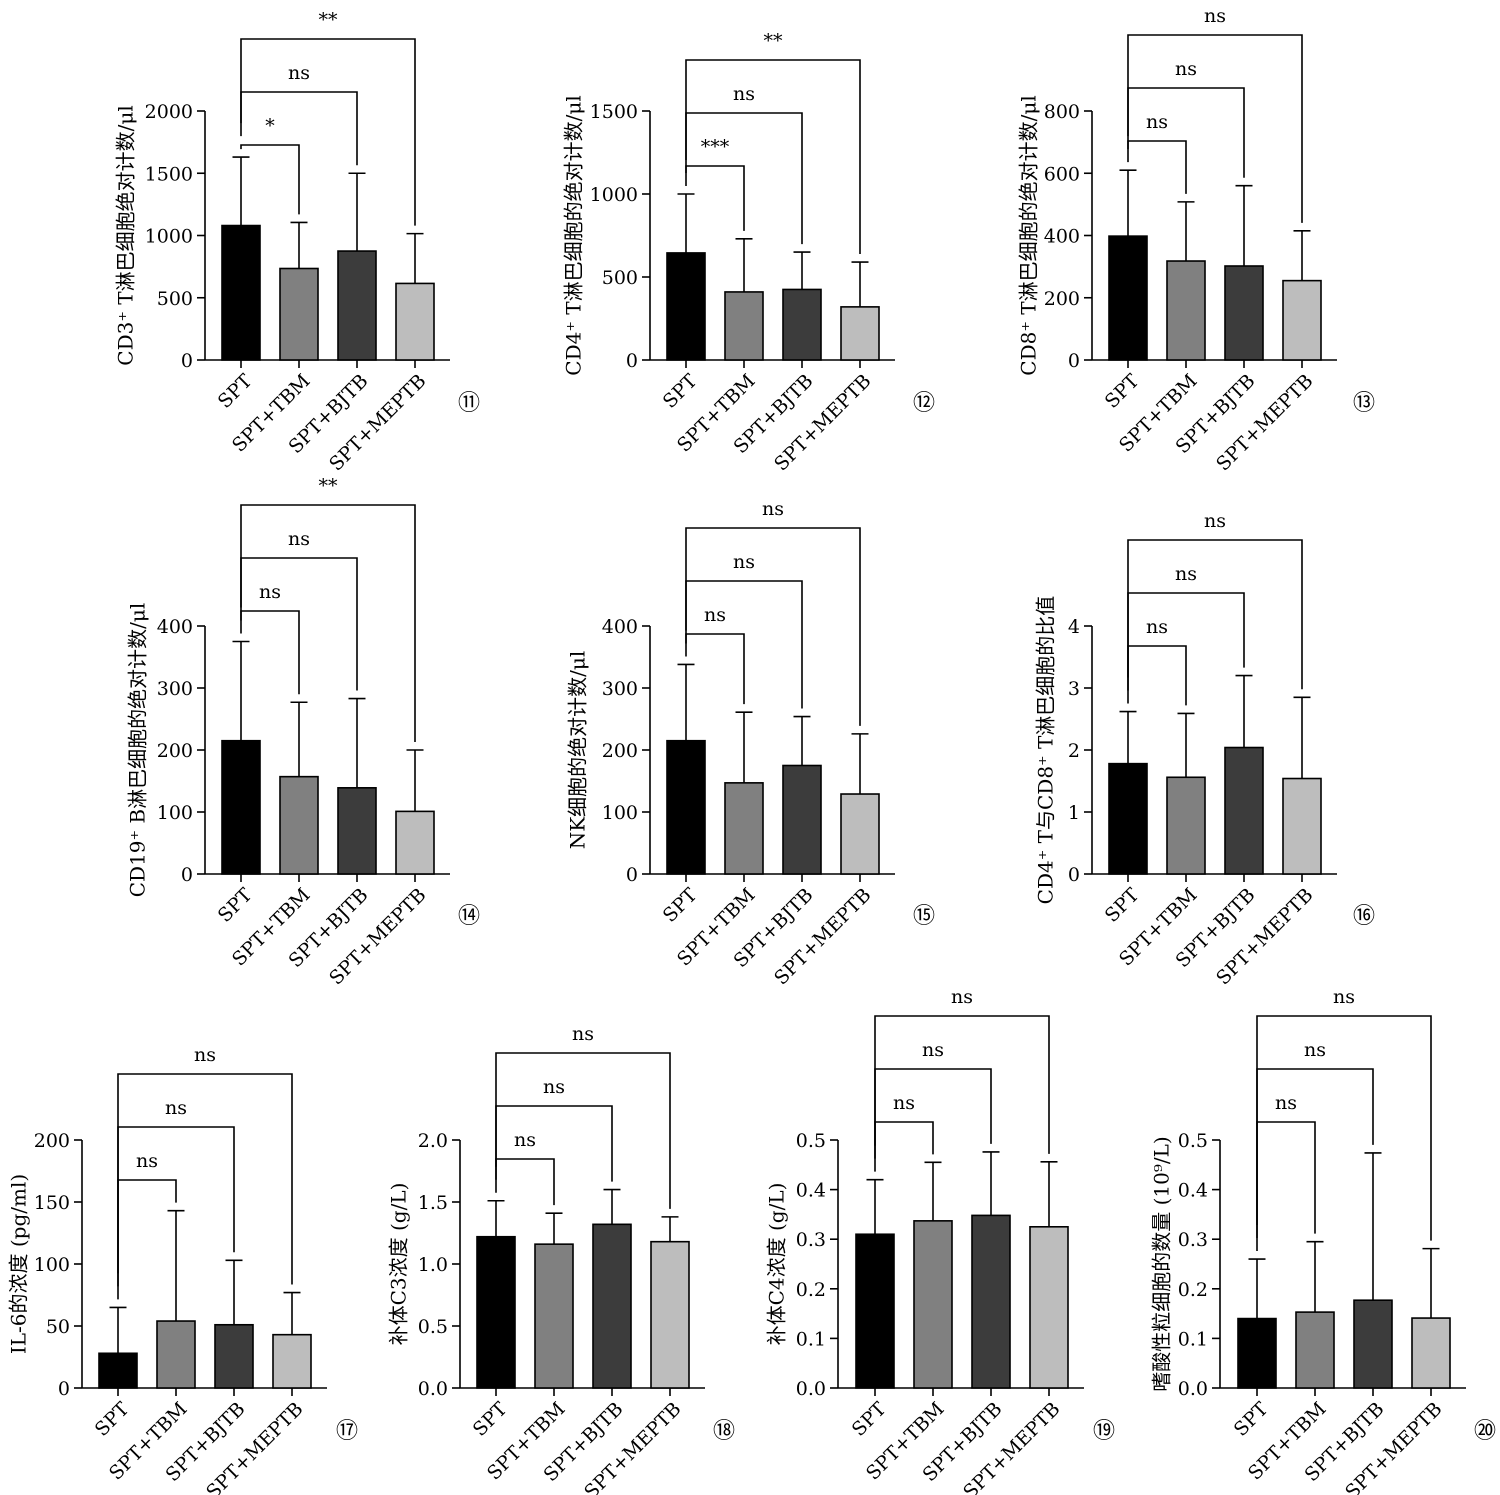 This screenshot has height=1495, width=1500. I want to click on panel-number: ⑬, so click(1364, 403).